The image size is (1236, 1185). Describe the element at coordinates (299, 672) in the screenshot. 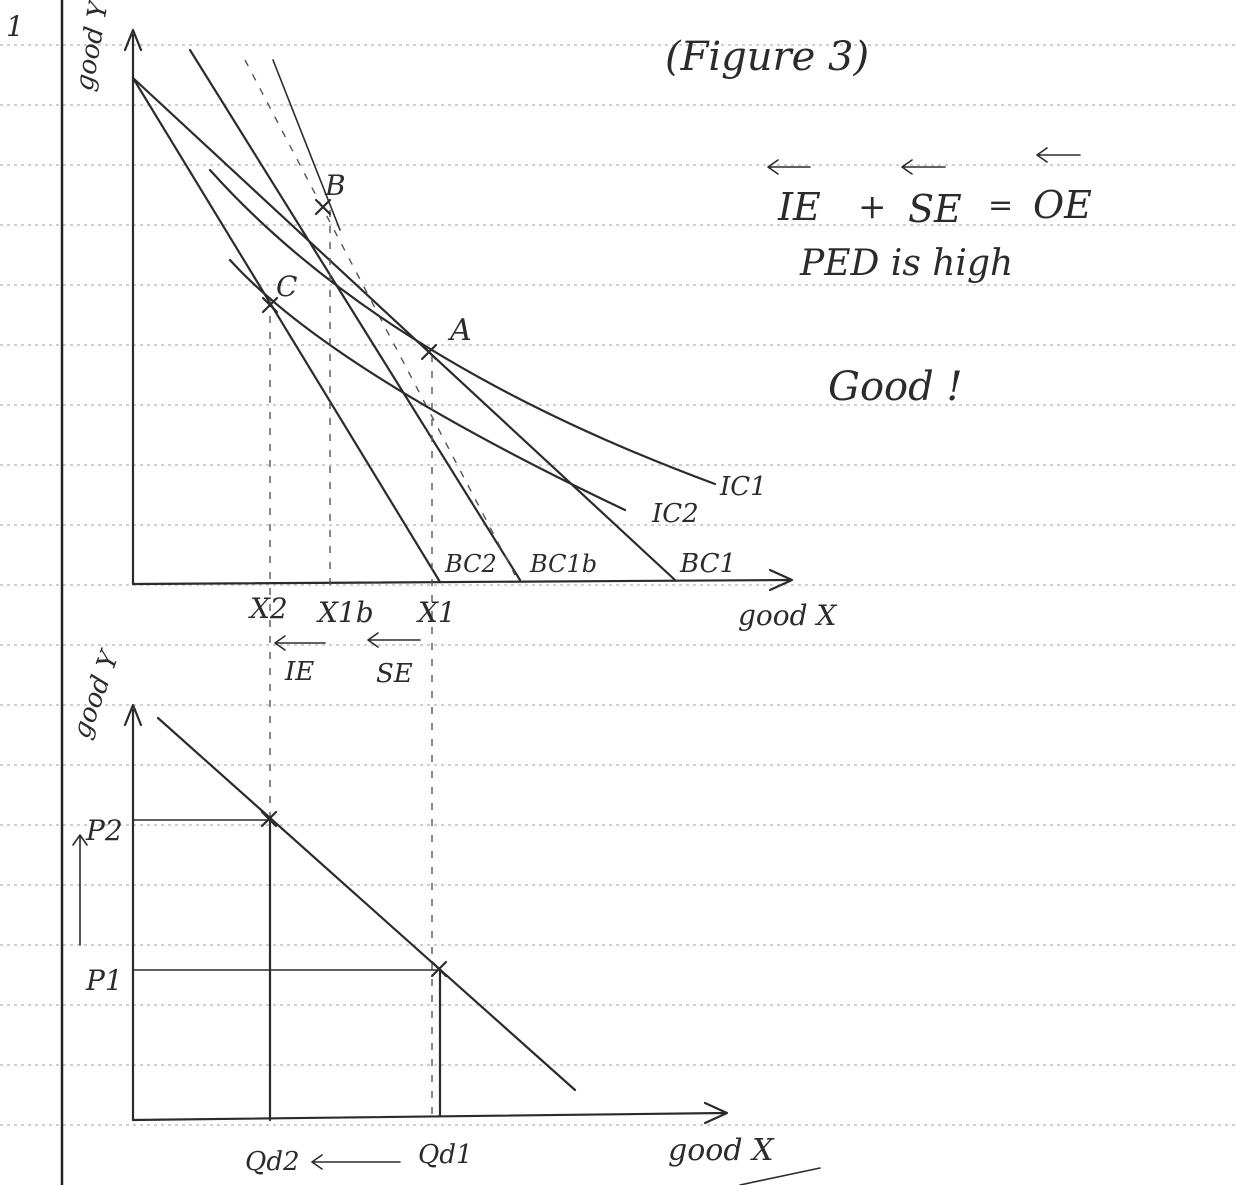

I see `label-income-effect: IE` at that location.